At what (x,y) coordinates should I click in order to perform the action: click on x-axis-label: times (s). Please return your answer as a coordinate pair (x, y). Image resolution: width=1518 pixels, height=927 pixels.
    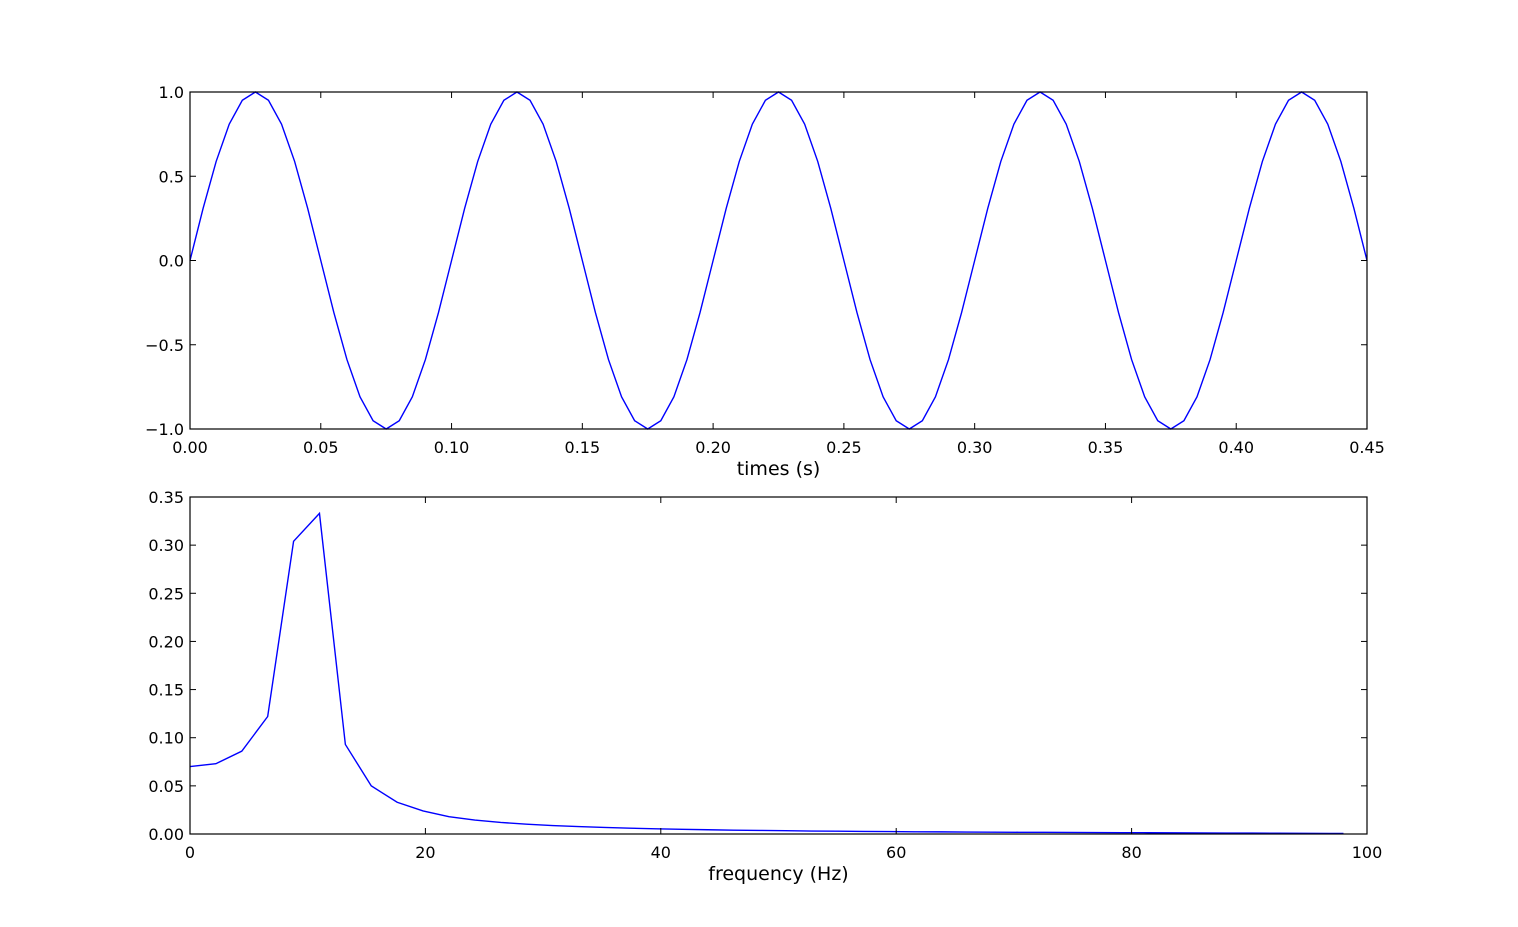
    Looking at the image, I should click on (779, 469).